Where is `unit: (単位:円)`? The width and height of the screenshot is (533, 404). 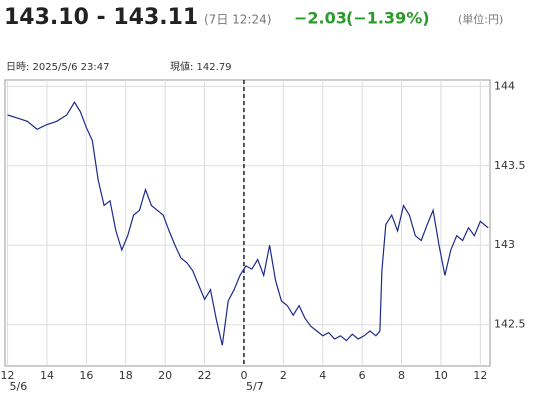
unit: (単位:円) is located at coordinates (480, 19).